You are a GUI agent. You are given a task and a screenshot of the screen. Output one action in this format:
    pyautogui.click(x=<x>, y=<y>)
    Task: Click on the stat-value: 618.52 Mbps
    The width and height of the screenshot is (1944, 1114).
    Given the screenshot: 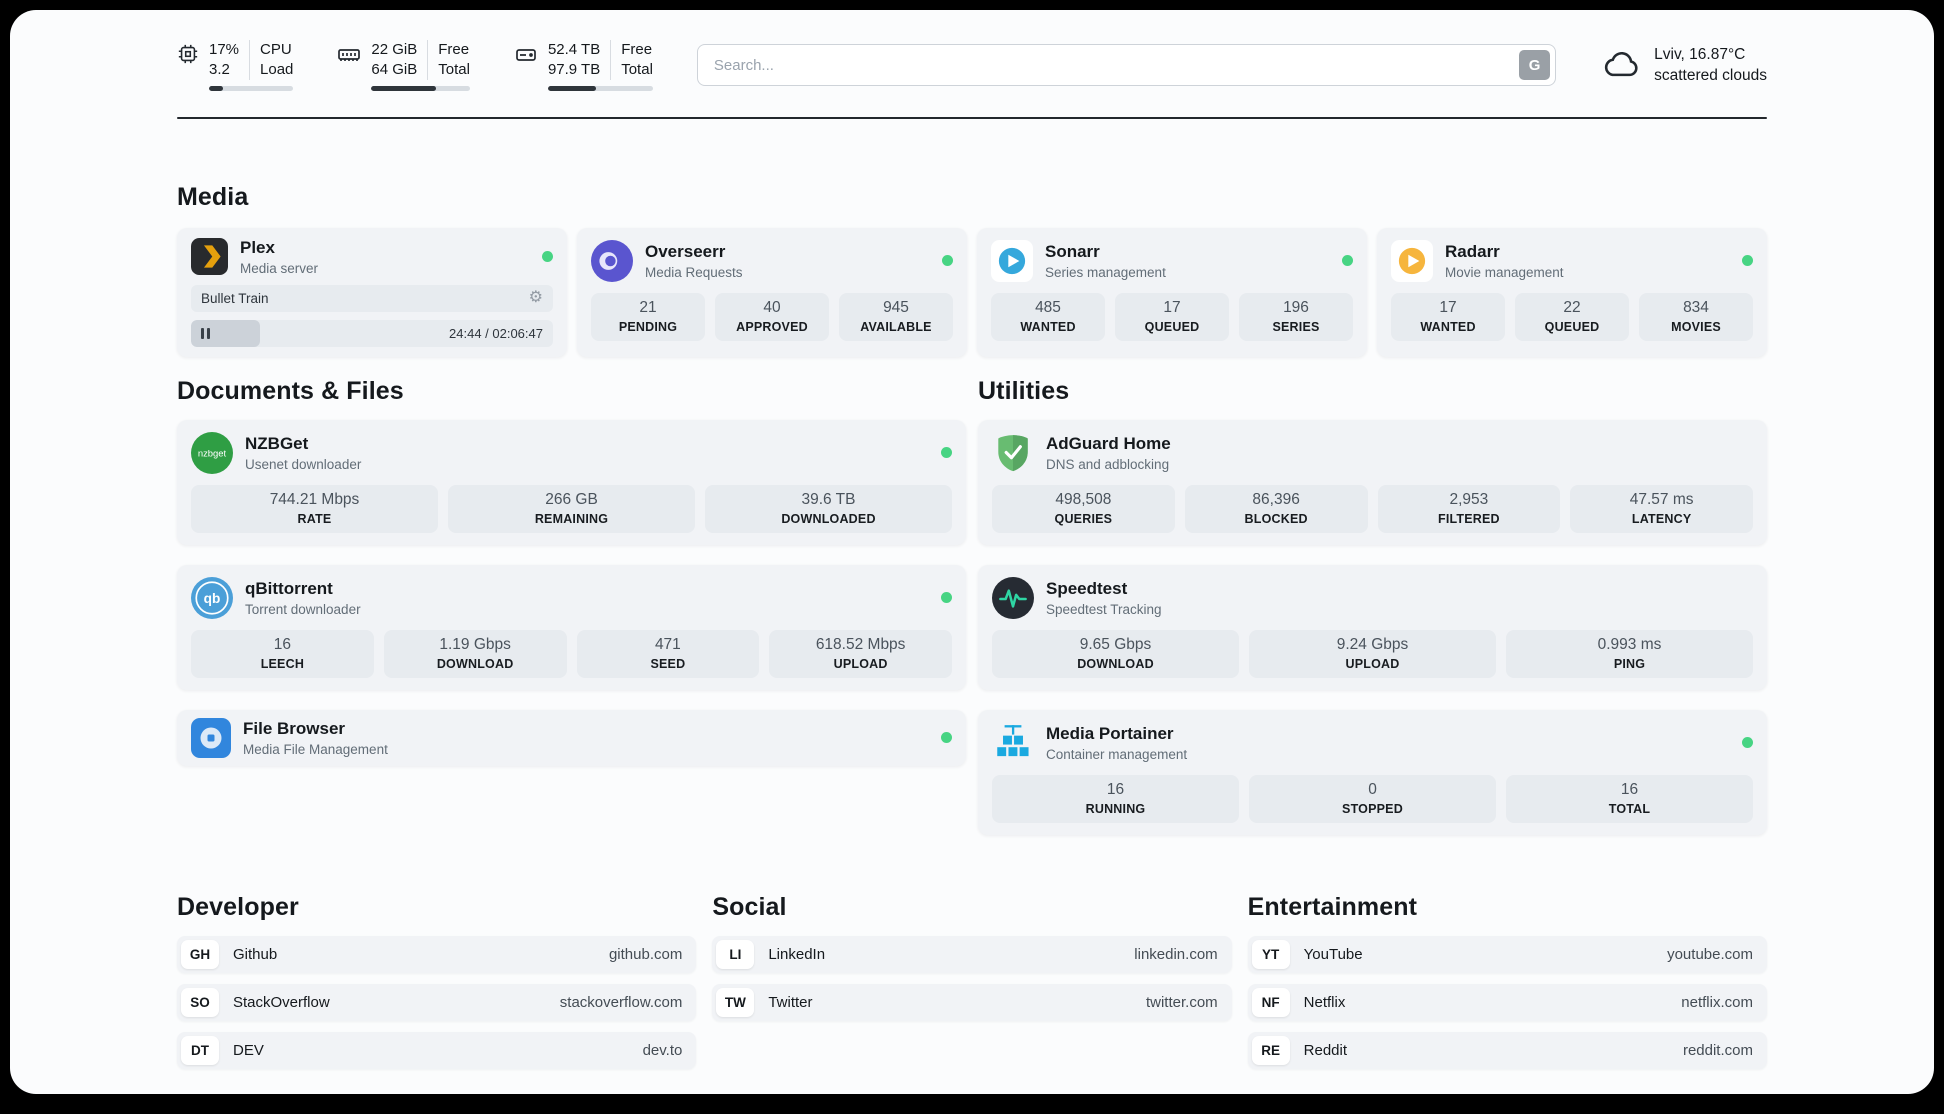 What is the action you would take?
    pyautogui.click(x=860, y=645)
    